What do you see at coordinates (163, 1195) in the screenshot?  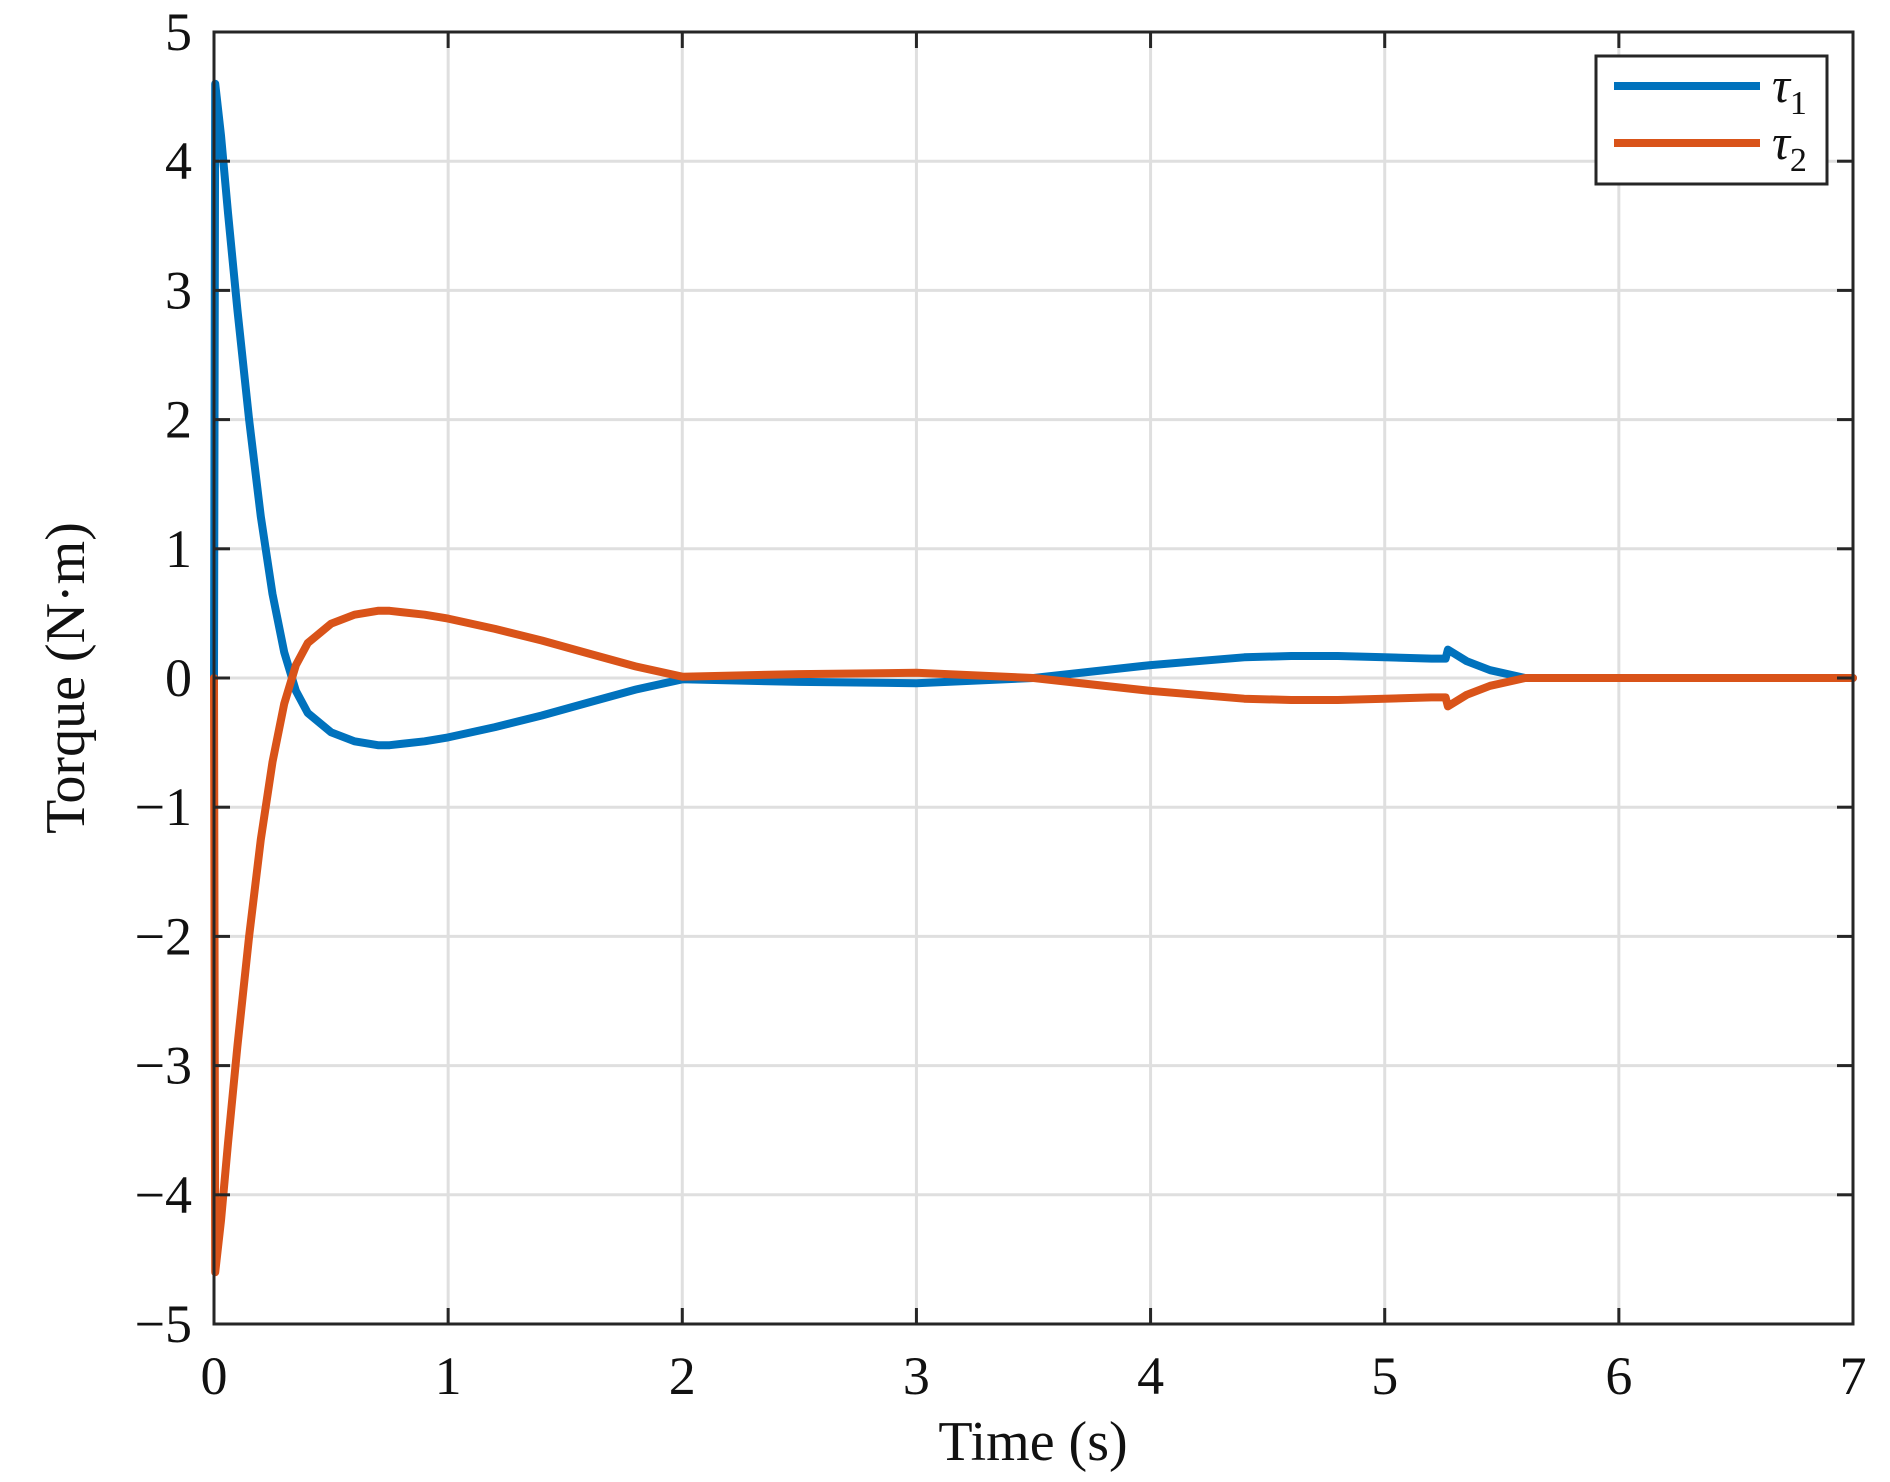 I see `y-tick-label: −4` at bounding box center [163, 1195].